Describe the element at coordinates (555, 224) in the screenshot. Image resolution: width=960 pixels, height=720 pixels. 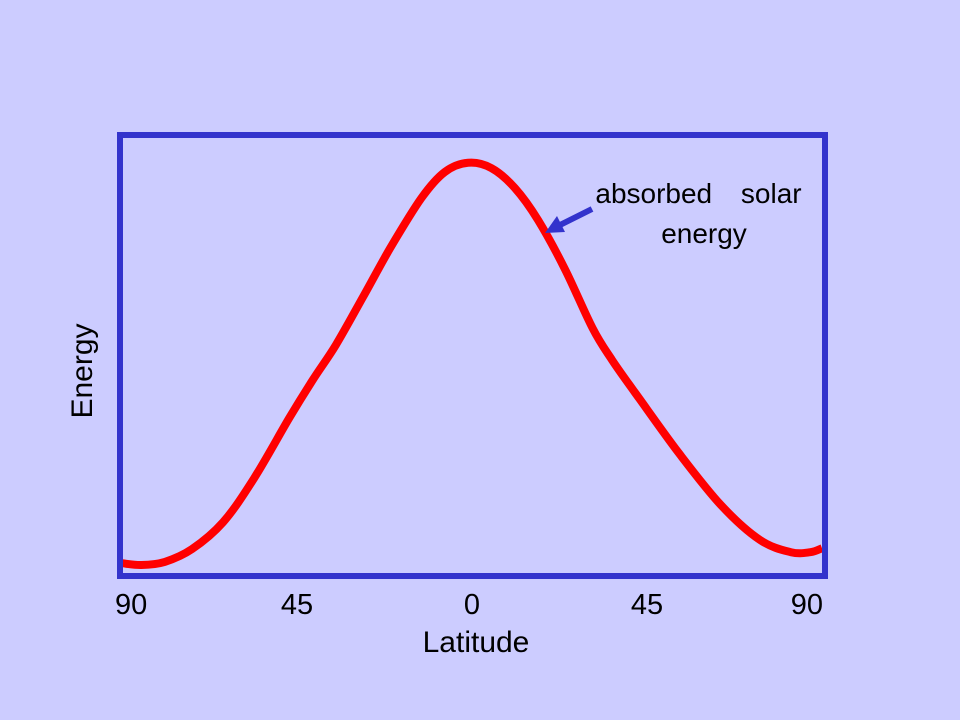
I see `annotation-arrow-head` at that location.